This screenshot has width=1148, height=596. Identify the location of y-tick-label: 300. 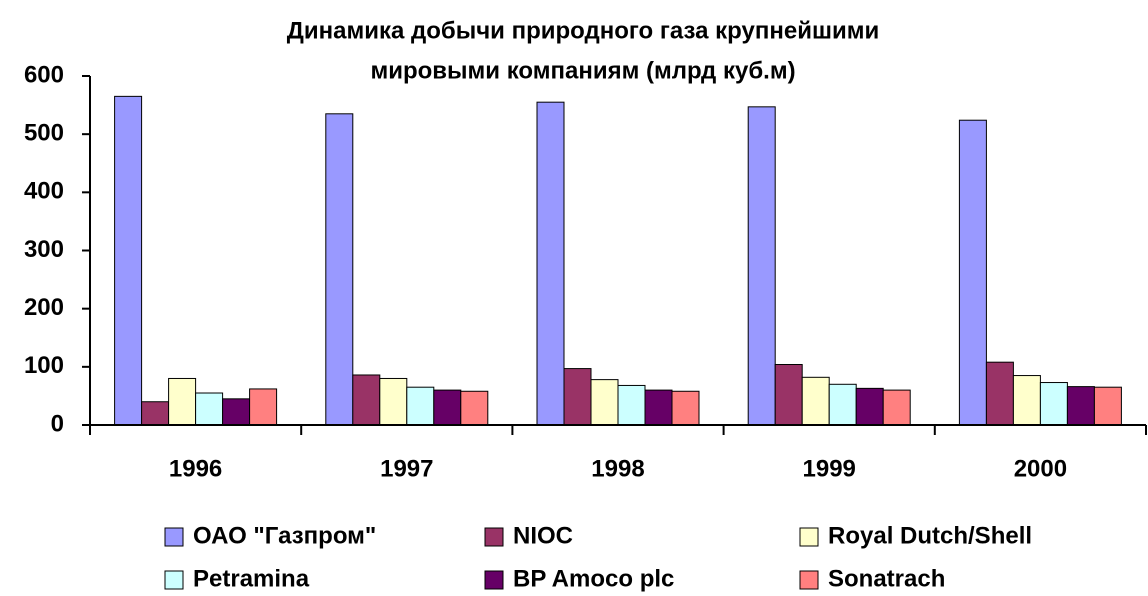
(44, 249).